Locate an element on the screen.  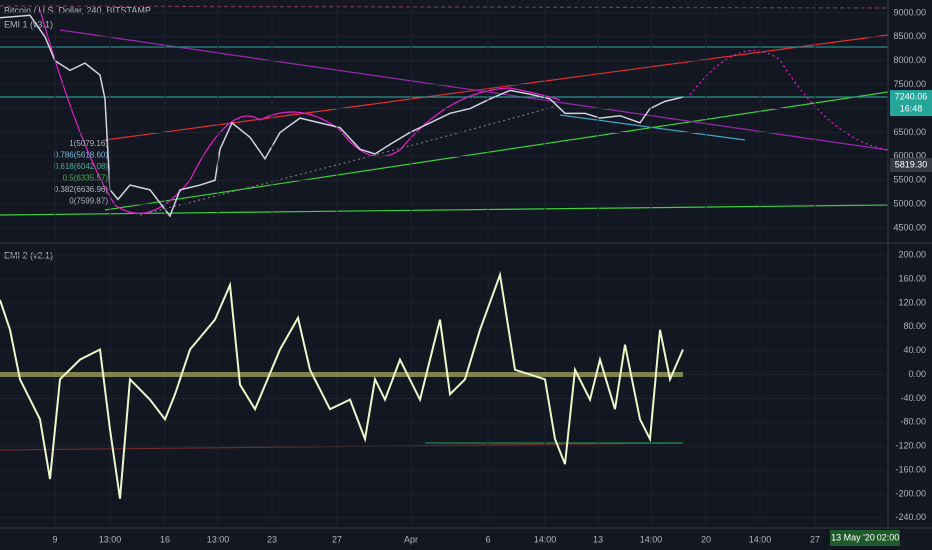
fib-label: 1(5079.16) is located at coordinates (88, 143).